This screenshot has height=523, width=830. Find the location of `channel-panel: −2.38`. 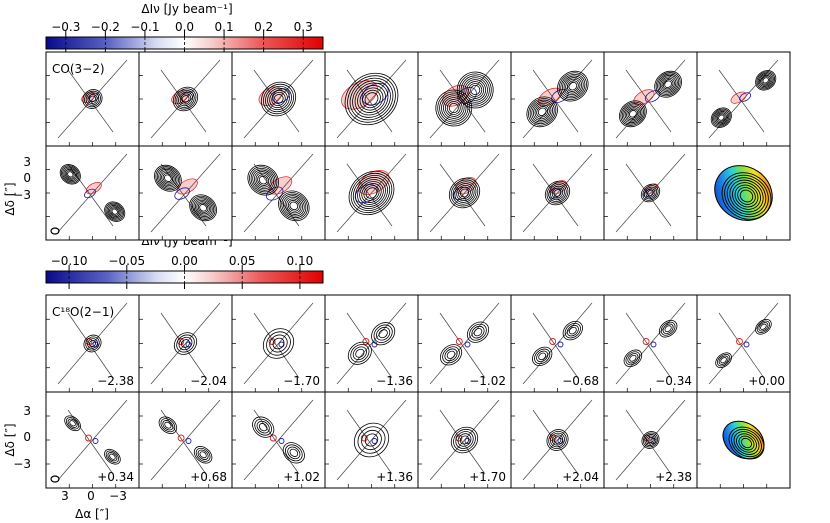

channel-panel: −2.38 is located at coordinates (92, 343).